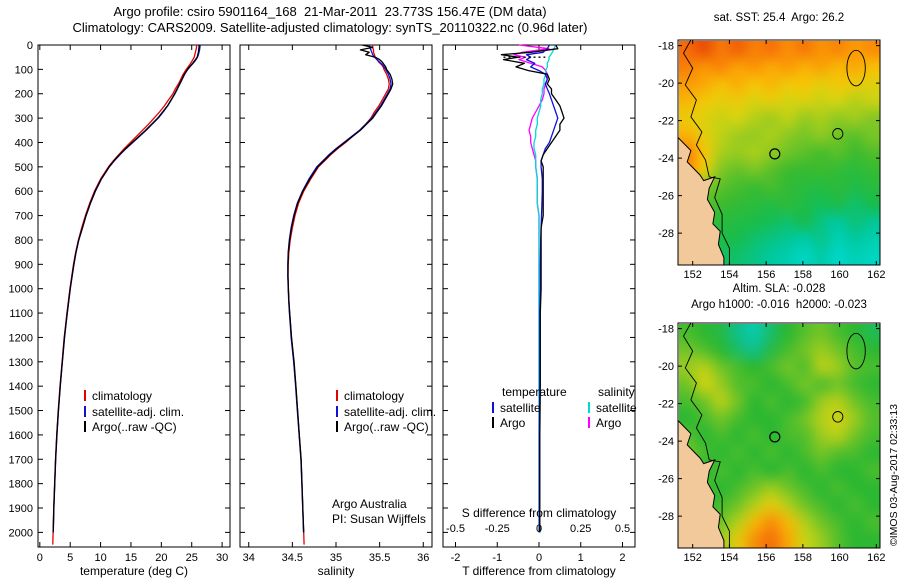  What do you see at coordinates (612, 424) in the screenshot?
I see `legend-item-argo-s: Argo` at bounding box center [612, 424].